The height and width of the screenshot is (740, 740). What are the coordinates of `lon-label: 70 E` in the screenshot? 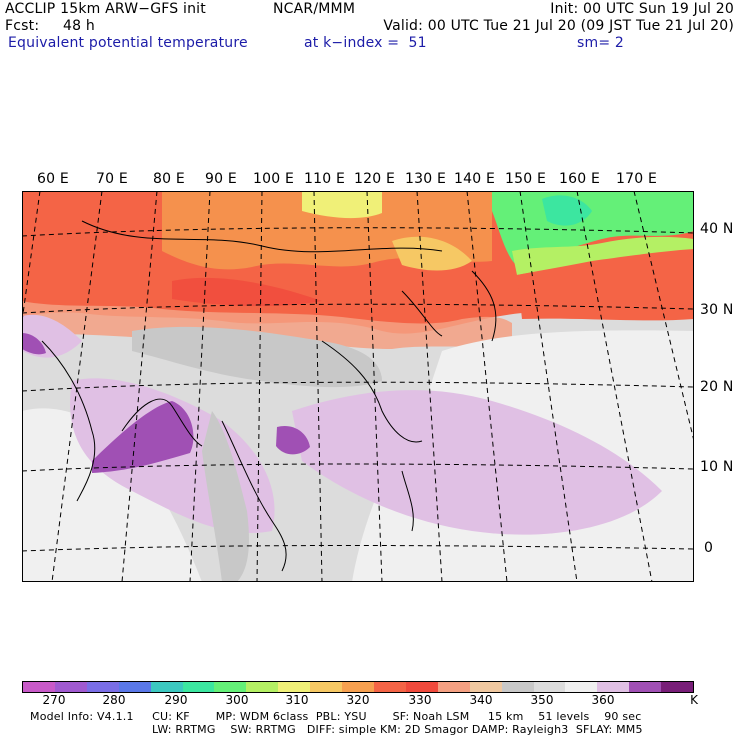 It's located at (112, 179).